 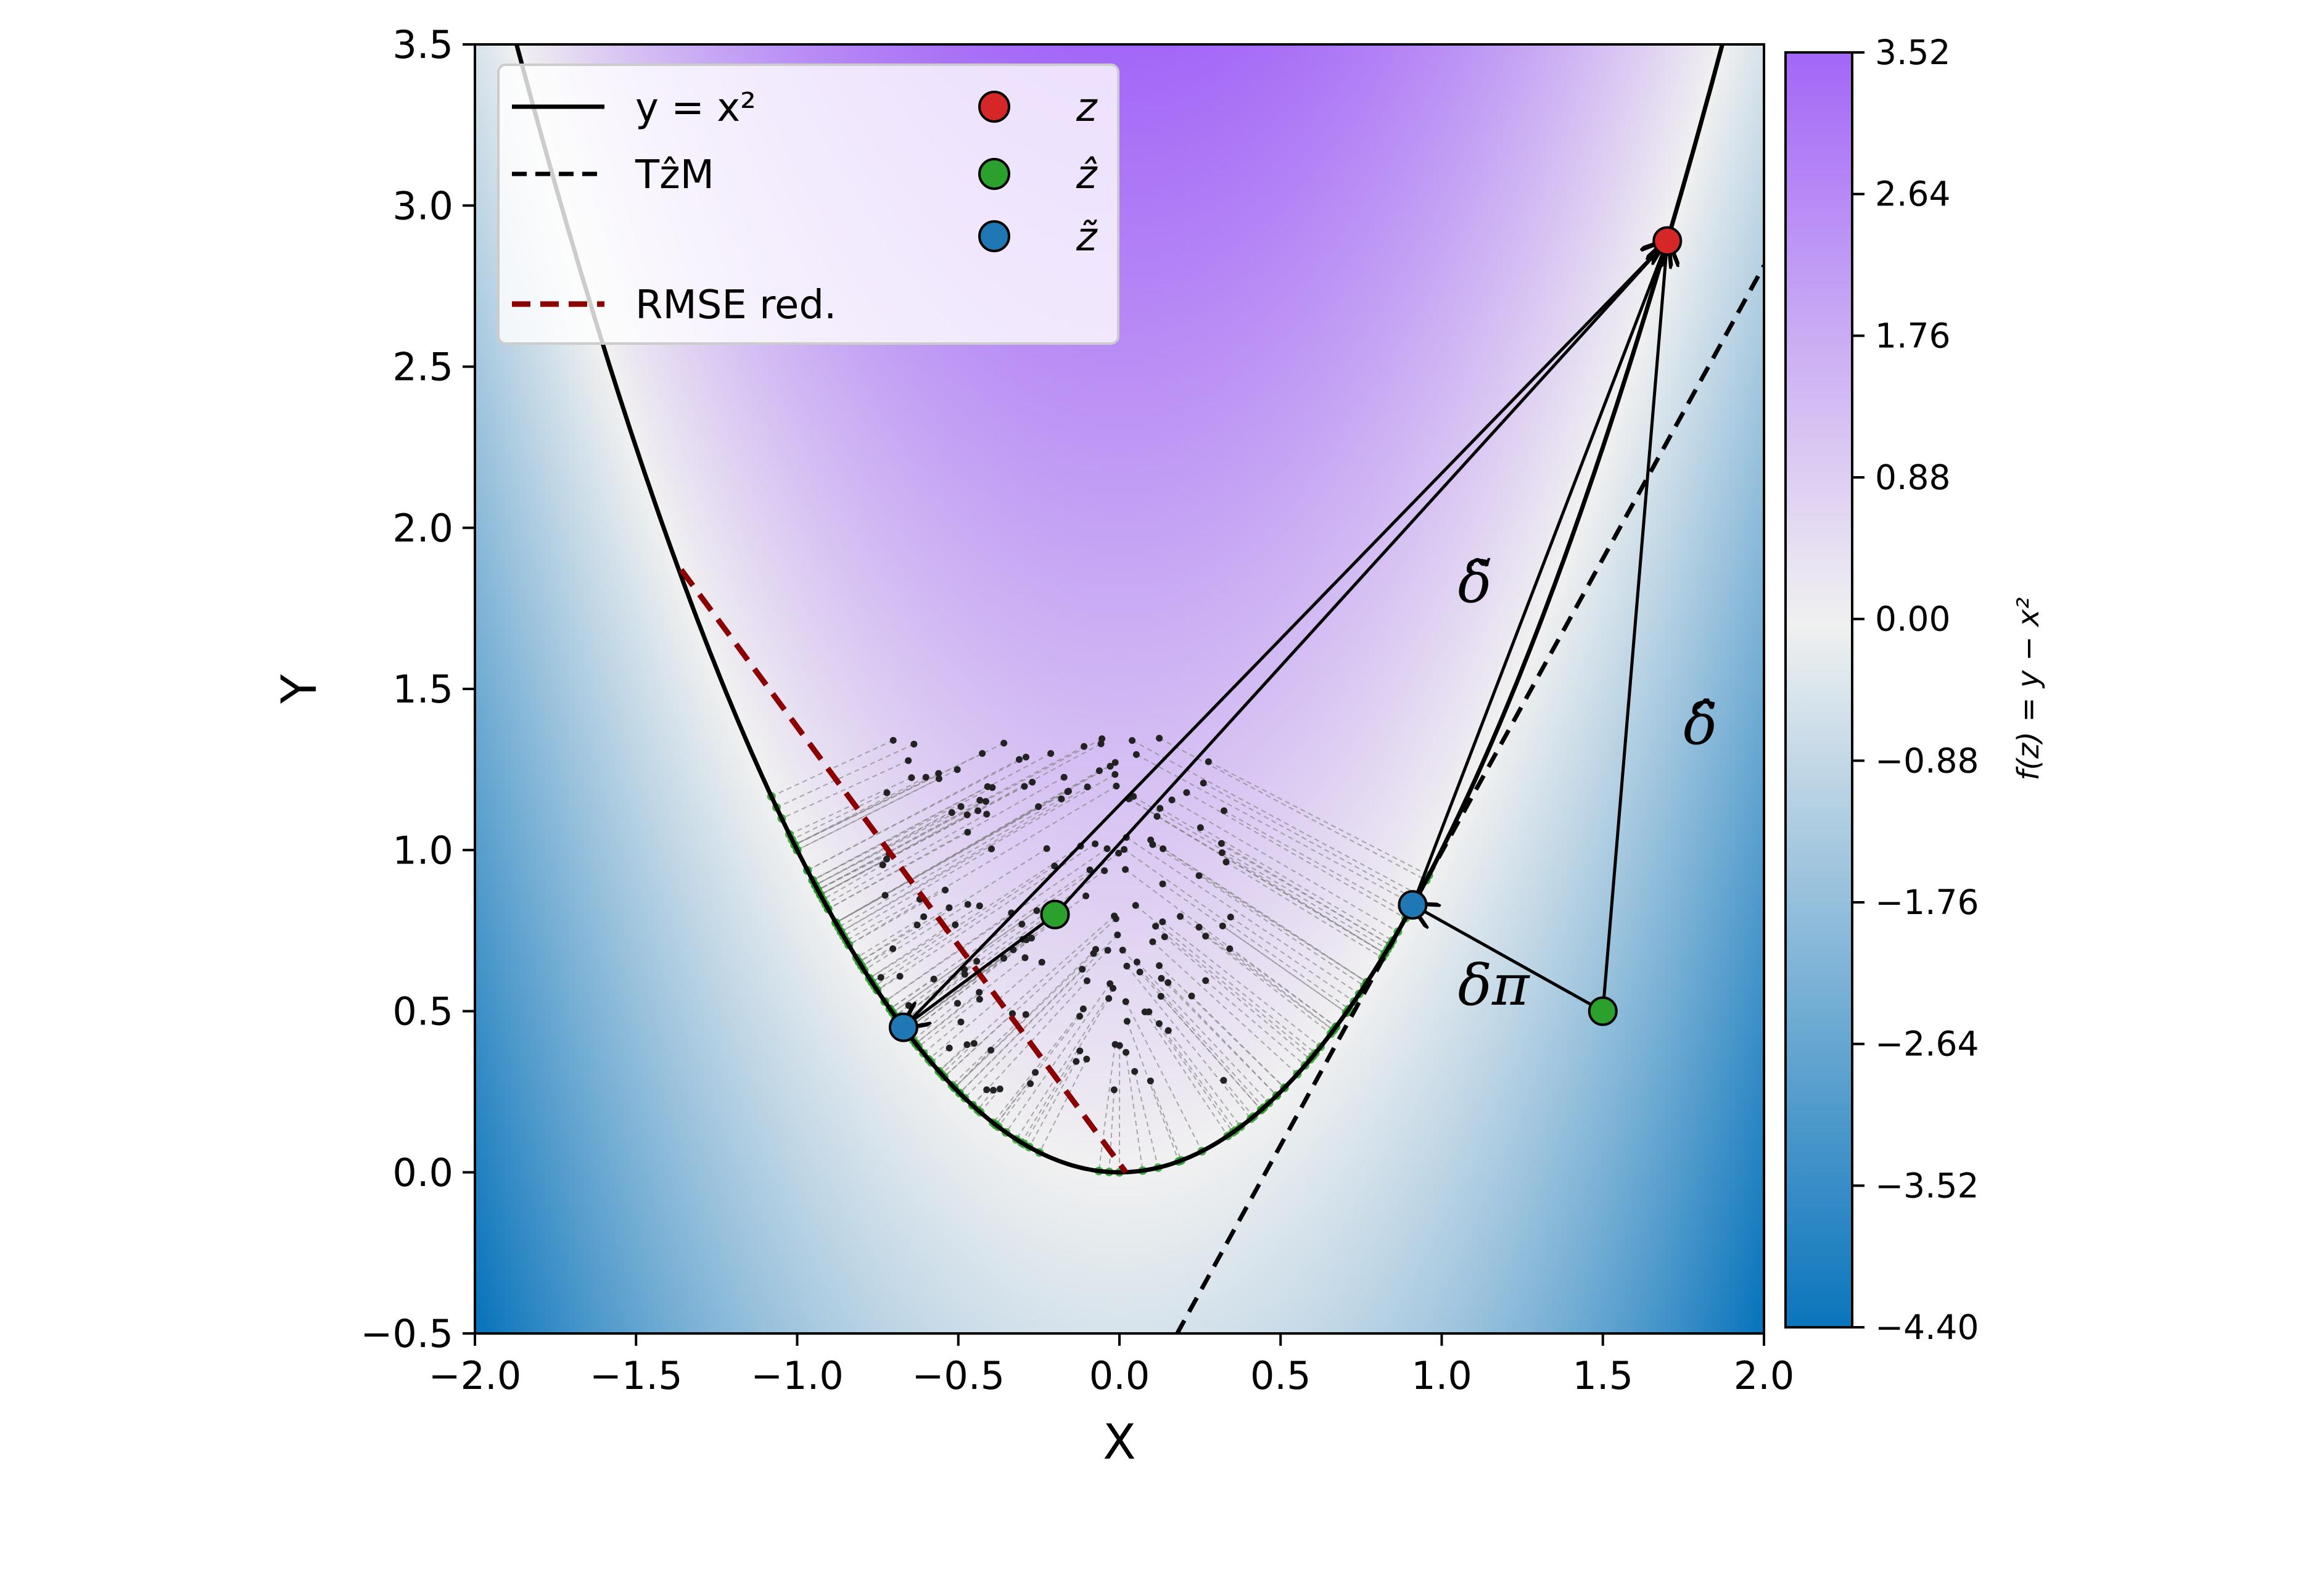 What do you see at coordinates (994, 107) in the screenshot?
I see `legend-marker-z` at bounding box center [994, 107].